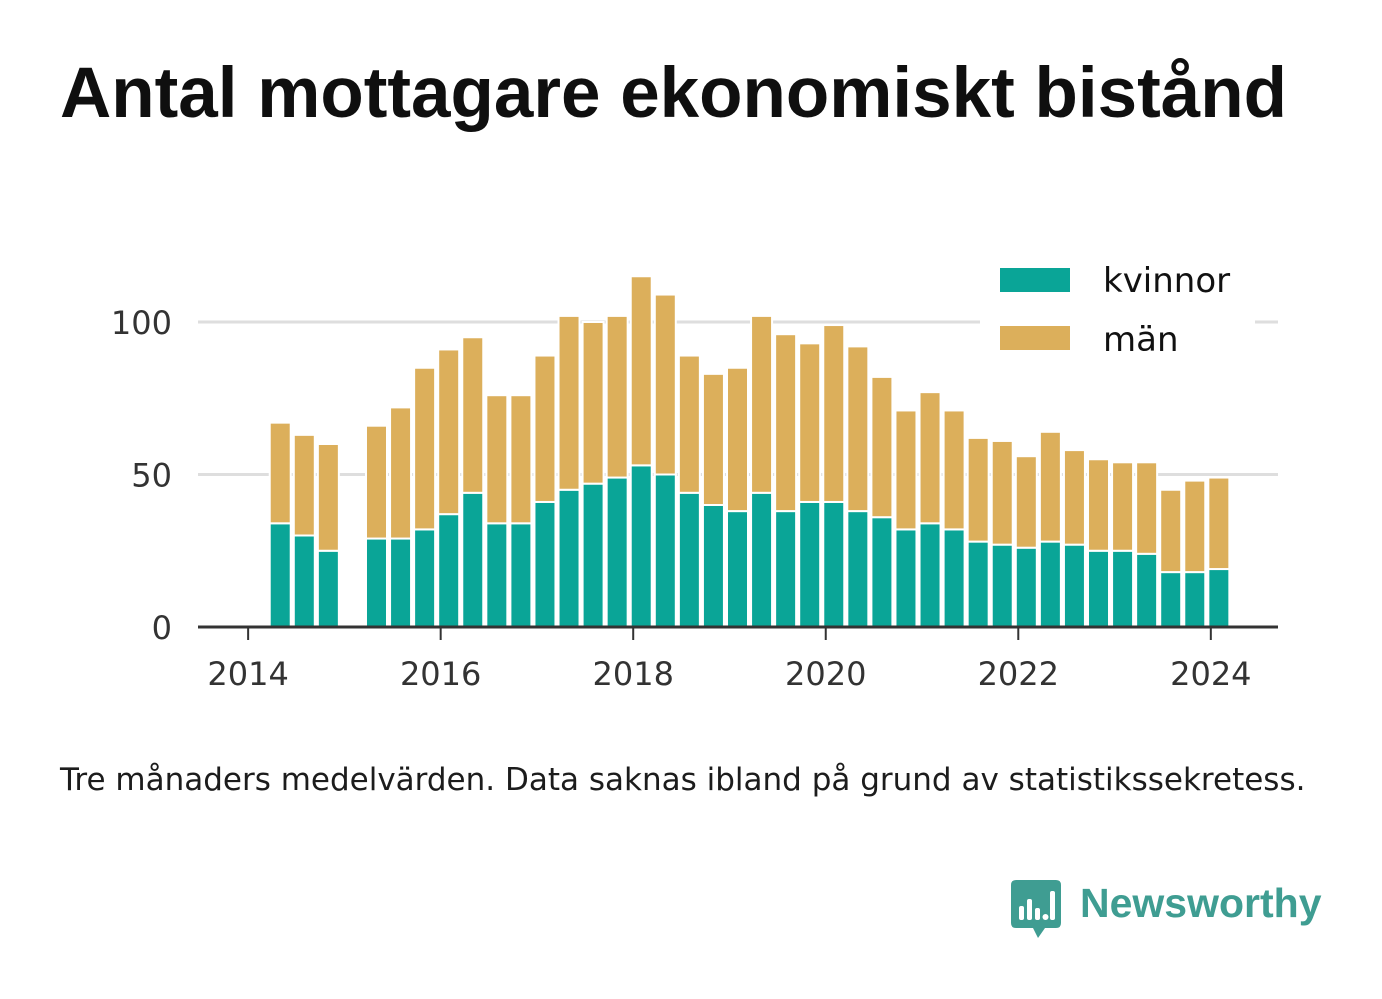 The image size is (1382, 999). Describe the element at coordinates (1201, 903) in the screenshot. I see `brand-name: Newsworthy` at that location.